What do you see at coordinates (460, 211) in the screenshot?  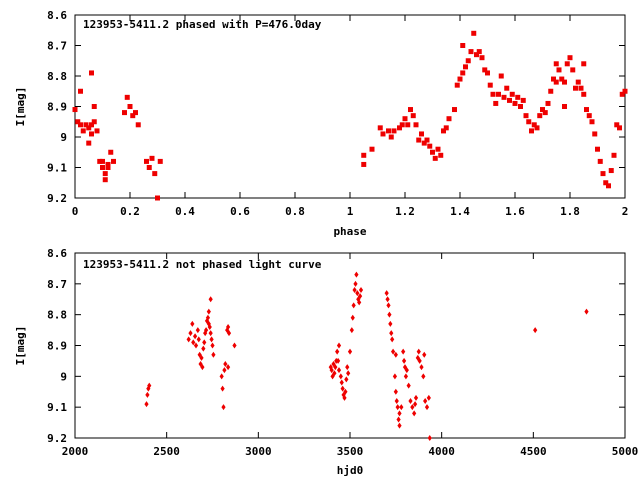 I see `x-tick-label: 1.4` at bounding box center [460, 211].